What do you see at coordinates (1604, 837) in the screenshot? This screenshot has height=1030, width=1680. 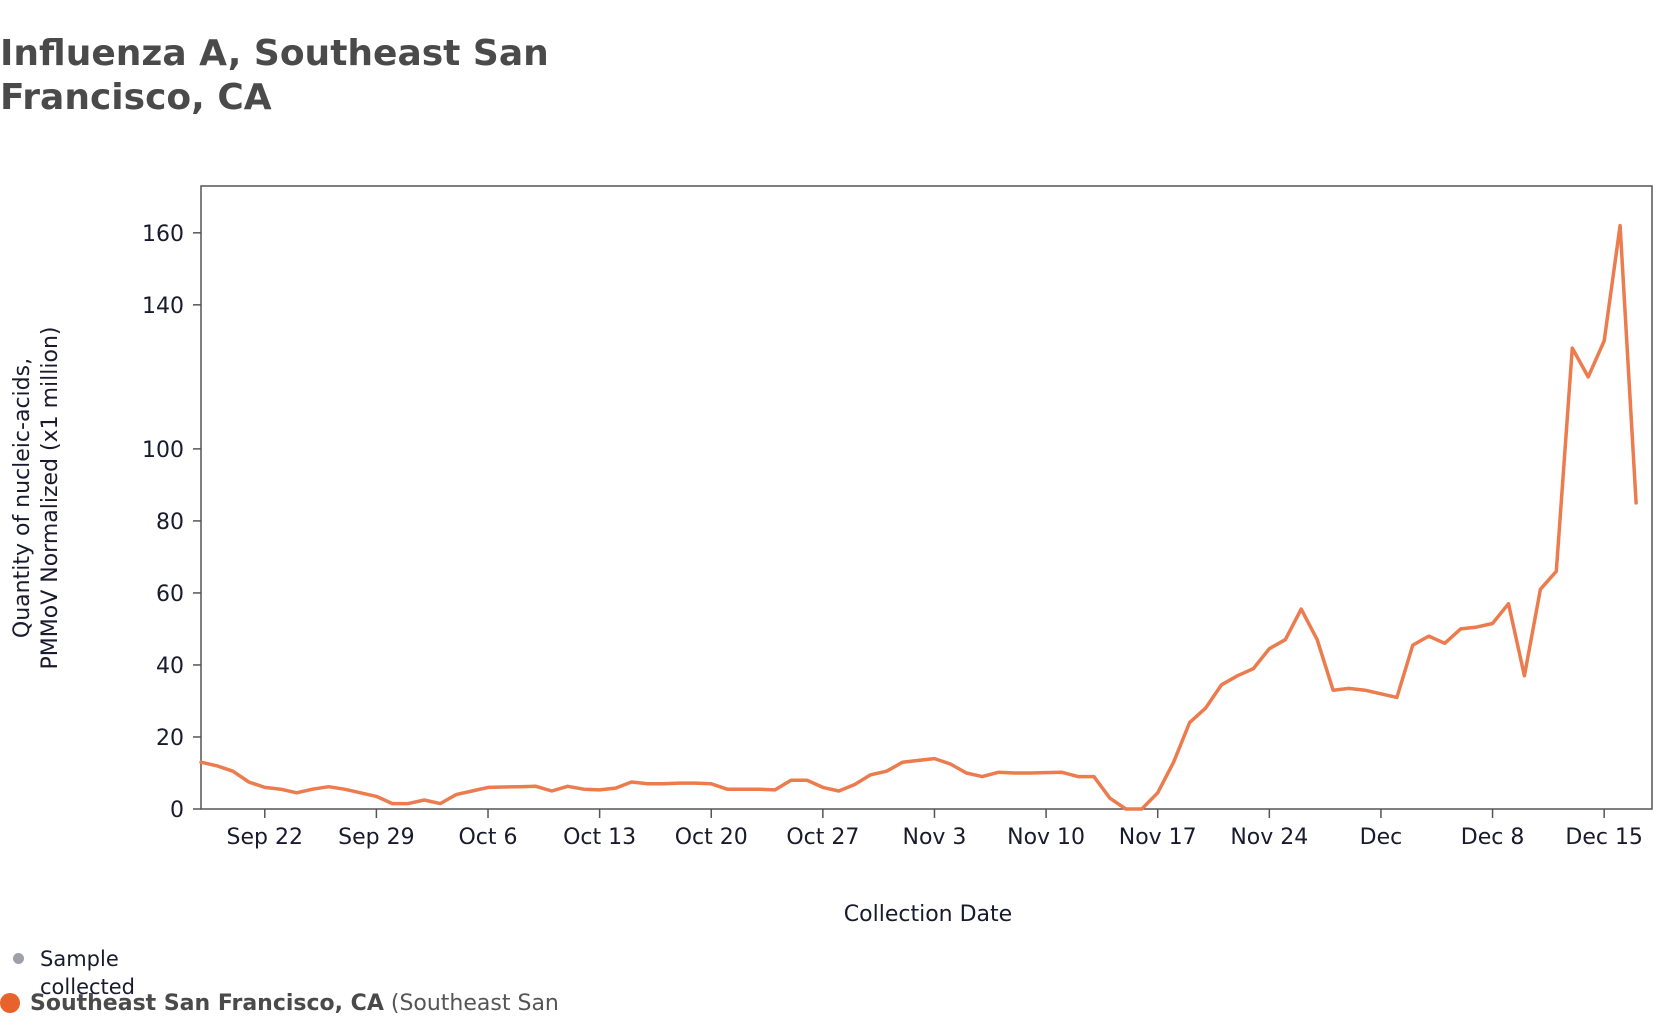 I see `x-tick-label: Dec 15` at bounding box center [1604, 837].